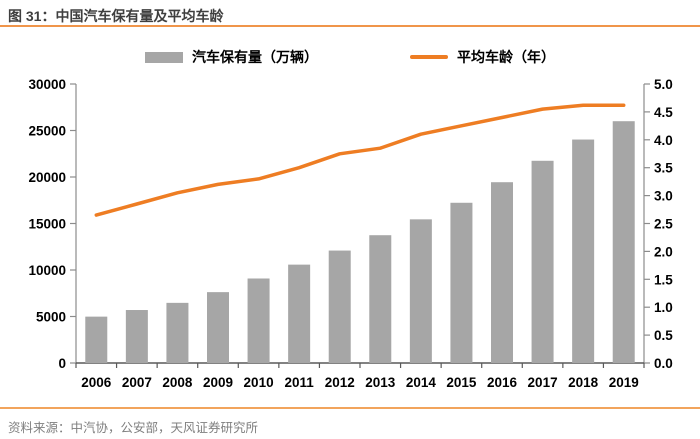 The image size is (700, 439). Describe the element at coordinates (47, 131) in the screenshot. I see `left-axis-tick-label: 25000` at that location.